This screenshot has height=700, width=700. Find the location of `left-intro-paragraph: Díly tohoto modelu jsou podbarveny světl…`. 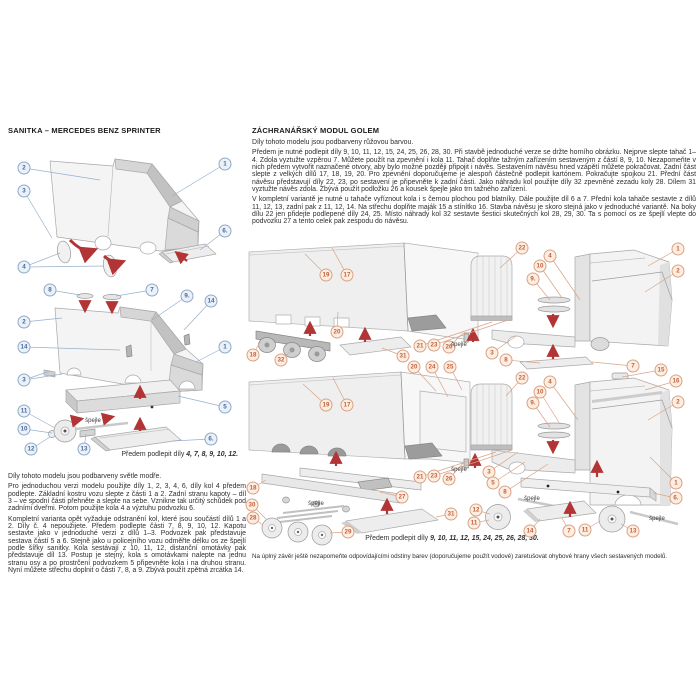

left-intro-paragraph: Díly tohoto modelu jsou podbarveny světl… is located at coordinates (85, 476).